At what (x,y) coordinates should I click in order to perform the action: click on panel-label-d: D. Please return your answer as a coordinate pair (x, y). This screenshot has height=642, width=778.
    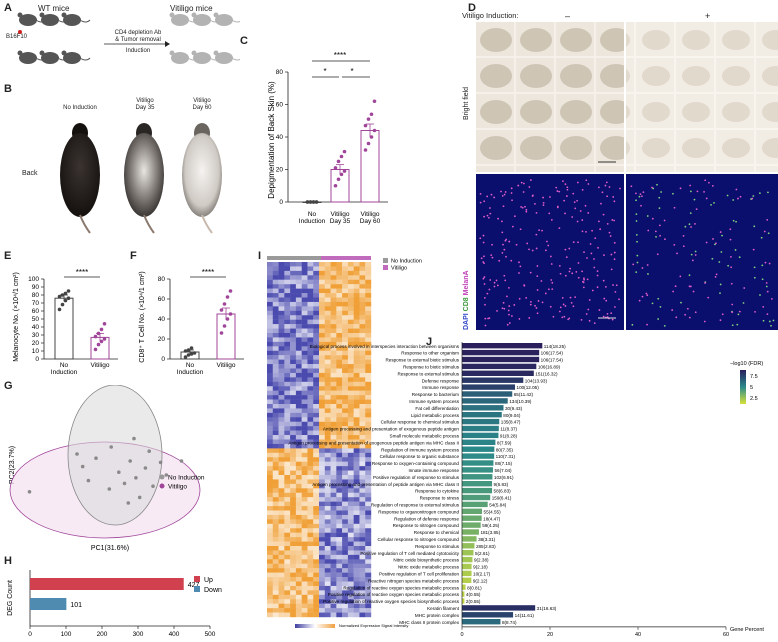
    Looking at the image, I should click on (472, 8).